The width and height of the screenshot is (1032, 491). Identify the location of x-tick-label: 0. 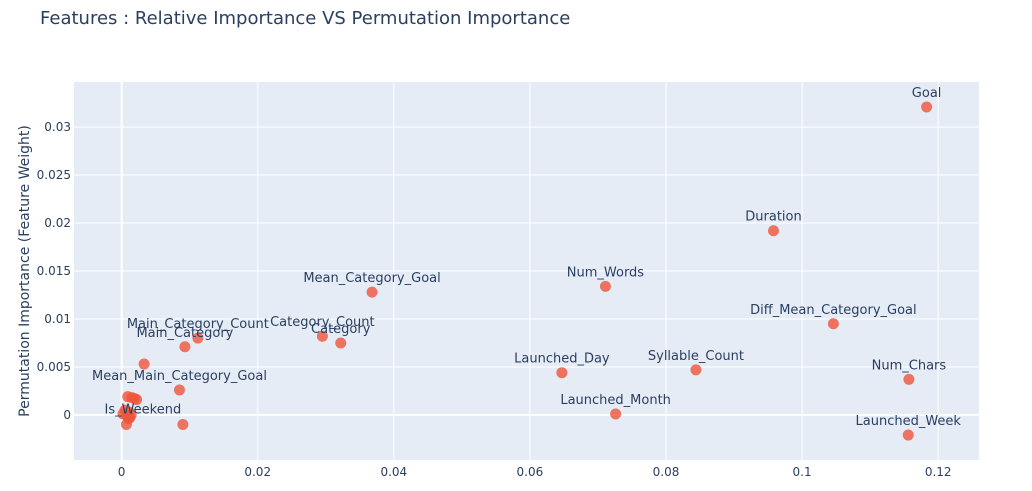
(122, 472).